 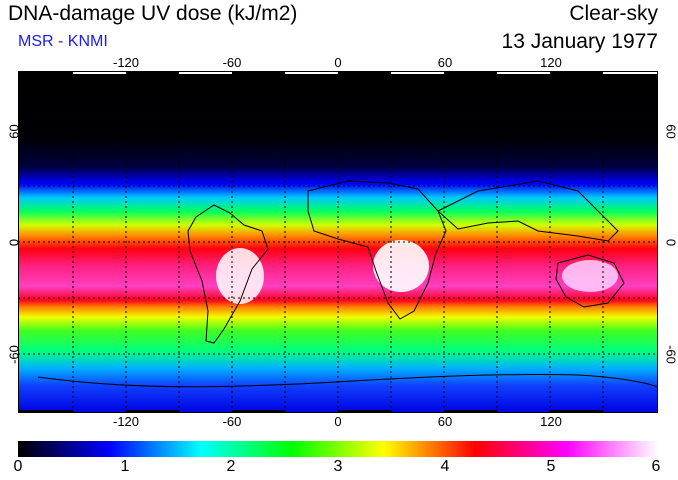 I want to click on date-label: 13 January 1977, so click(x=579, y=41).